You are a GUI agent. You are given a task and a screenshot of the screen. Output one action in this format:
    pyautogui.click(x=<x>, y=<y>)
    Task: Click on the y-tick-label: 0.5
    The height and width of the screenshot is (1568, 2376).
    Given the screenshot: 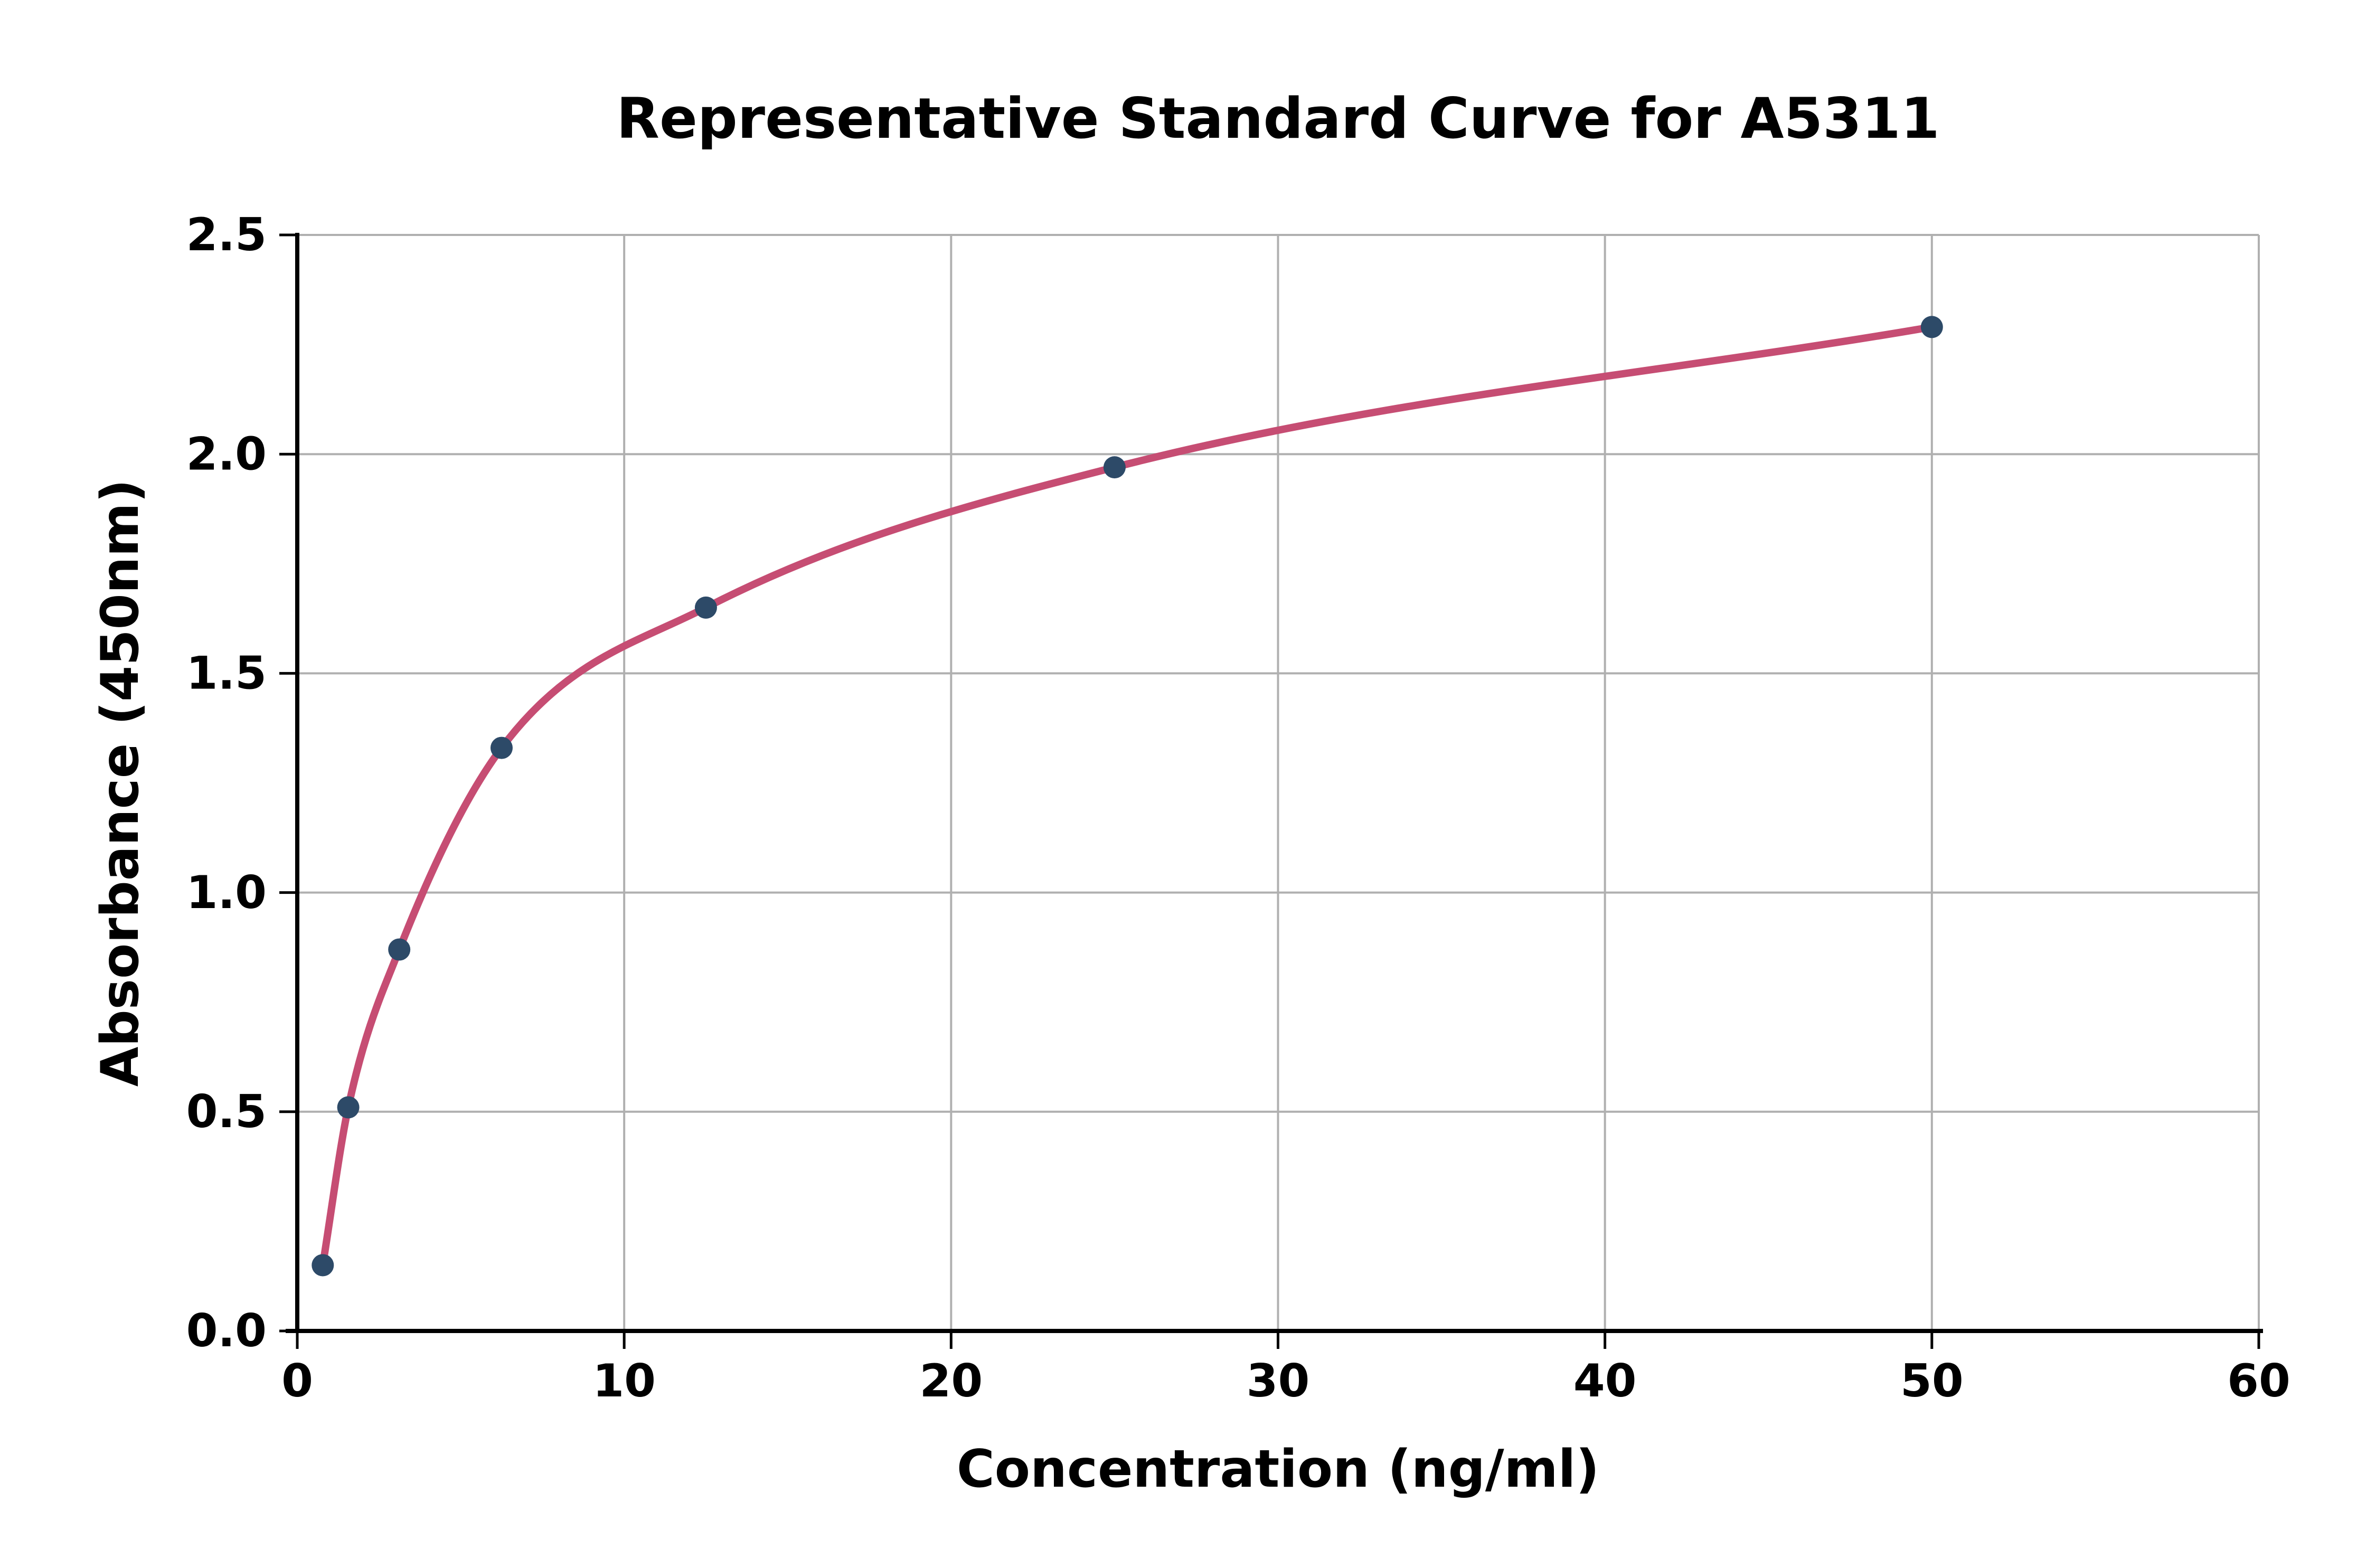 What is the action you would take?
    pyautogui.click(x=227, y=1112)
    